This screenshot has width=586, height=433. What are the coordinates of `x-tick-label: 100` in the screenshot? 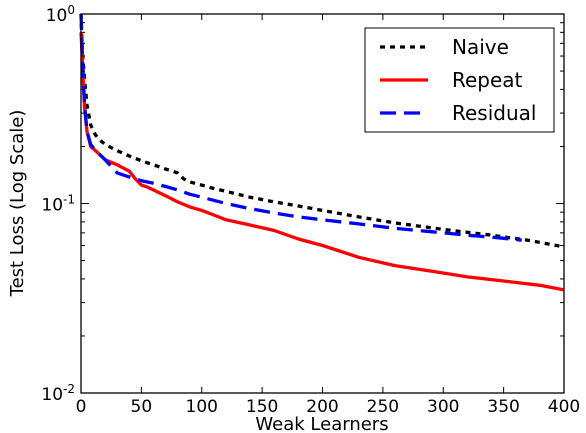 It's located at (202, 407).